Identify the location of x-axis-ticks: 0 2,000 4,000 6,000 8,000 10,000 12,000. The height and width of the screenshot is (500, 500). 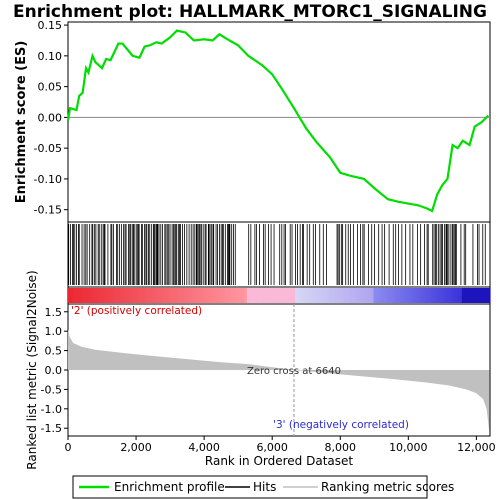
(280, 445).